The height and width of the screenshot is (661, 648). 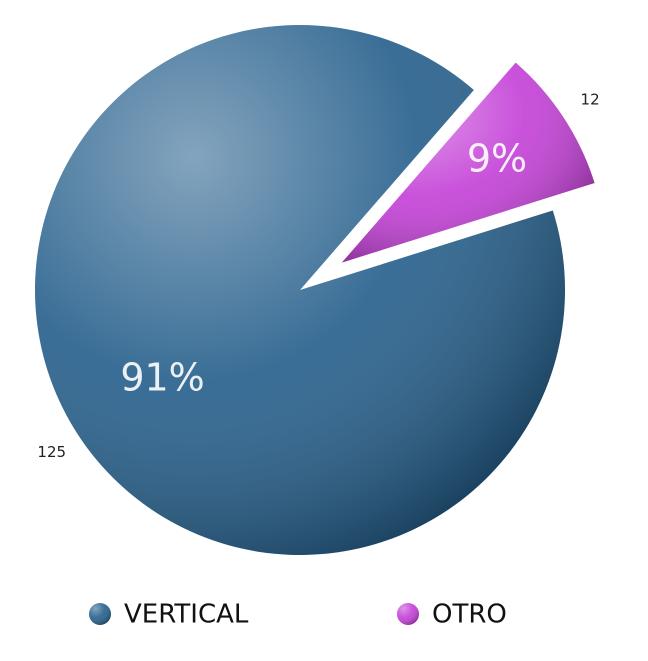 I want to click on percent-label: 91%, so click(x=162, y=378).